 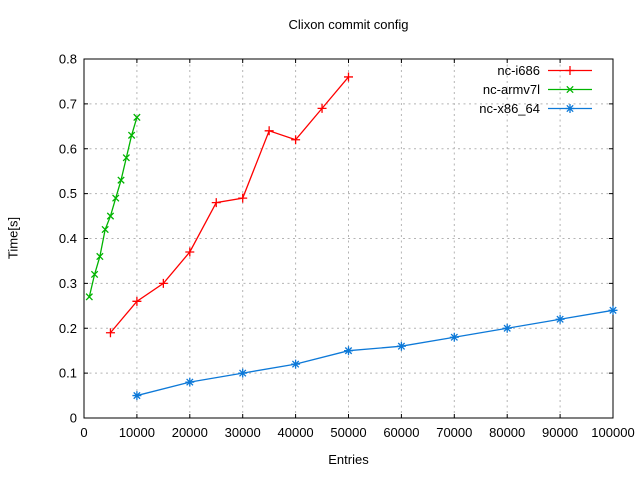 I want to click on y-tick-label: 0.3, so click(x=68, y=283).